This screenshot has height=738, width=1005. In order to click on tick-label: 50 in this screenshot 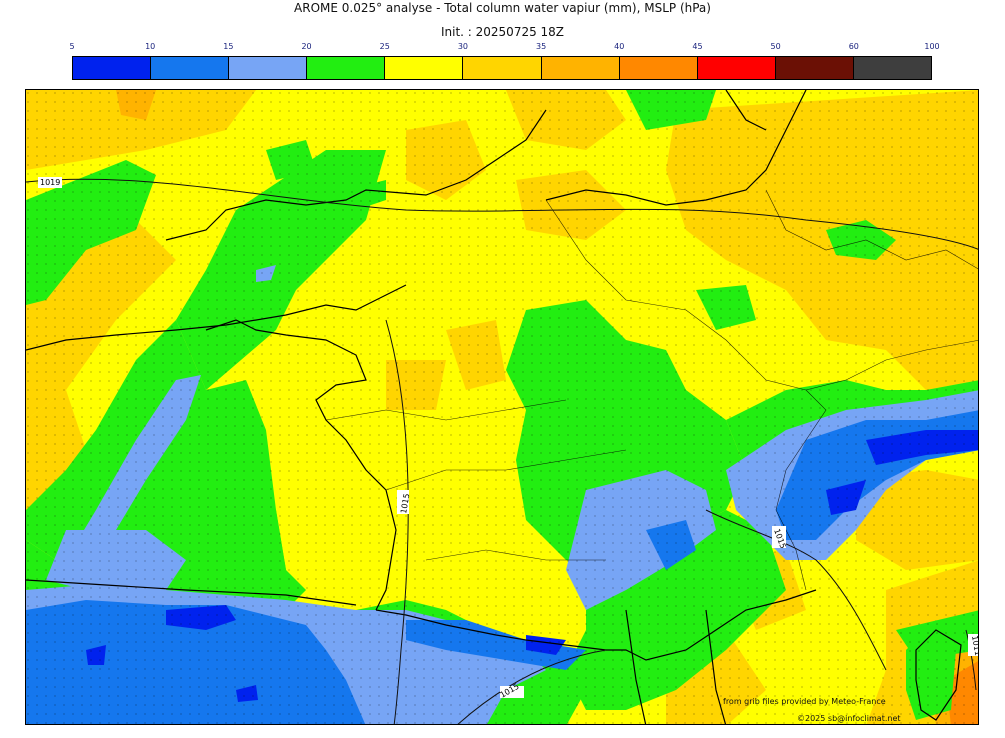, I will do `click(775, 46)`.